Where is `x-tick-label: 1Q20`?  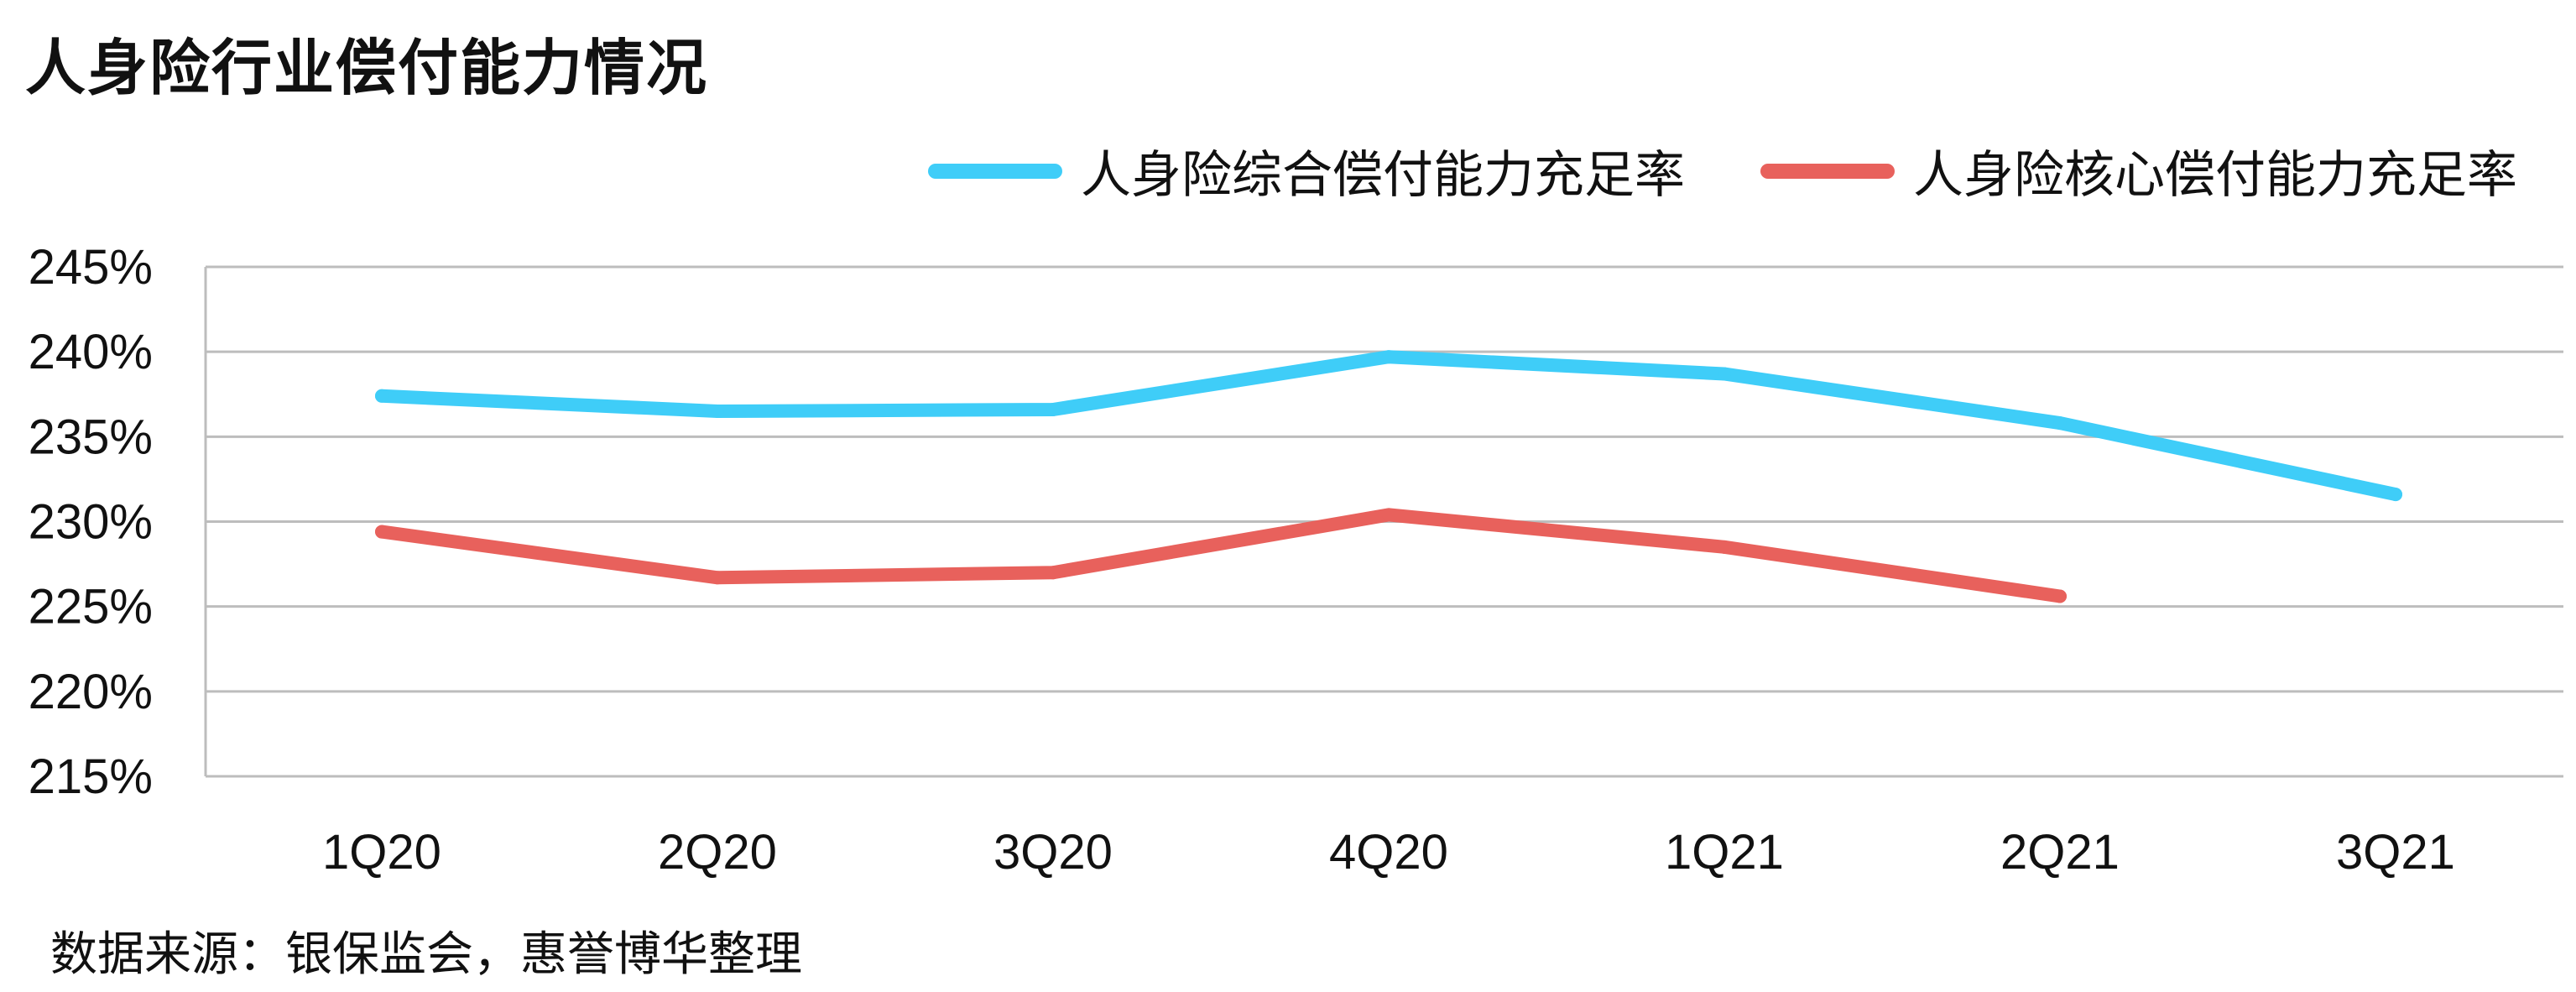
x-tick-label: 1Q20 is located at coordinates (381, 853).